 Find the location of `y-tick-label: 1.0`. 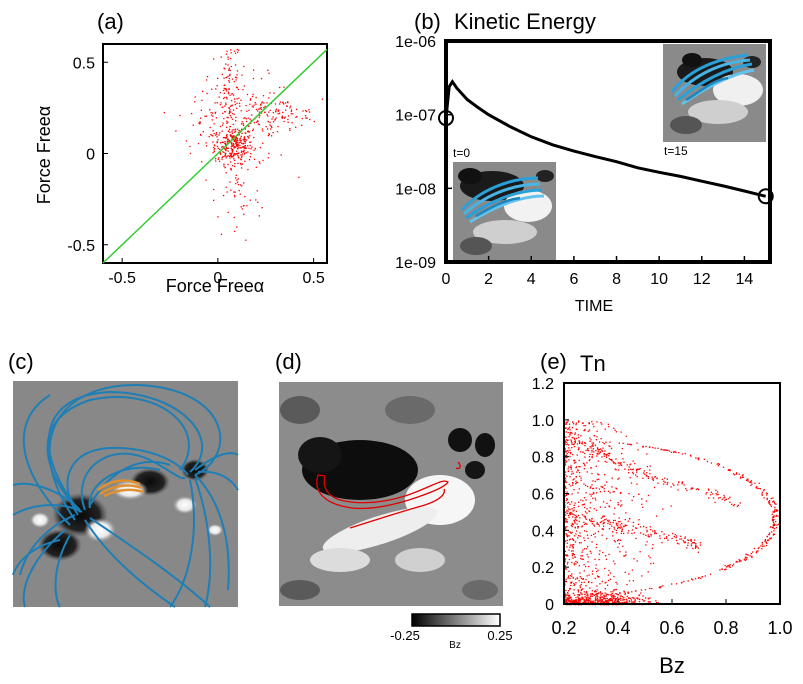

y-tick-label: 1.0 is located at coordinates (543, 421).